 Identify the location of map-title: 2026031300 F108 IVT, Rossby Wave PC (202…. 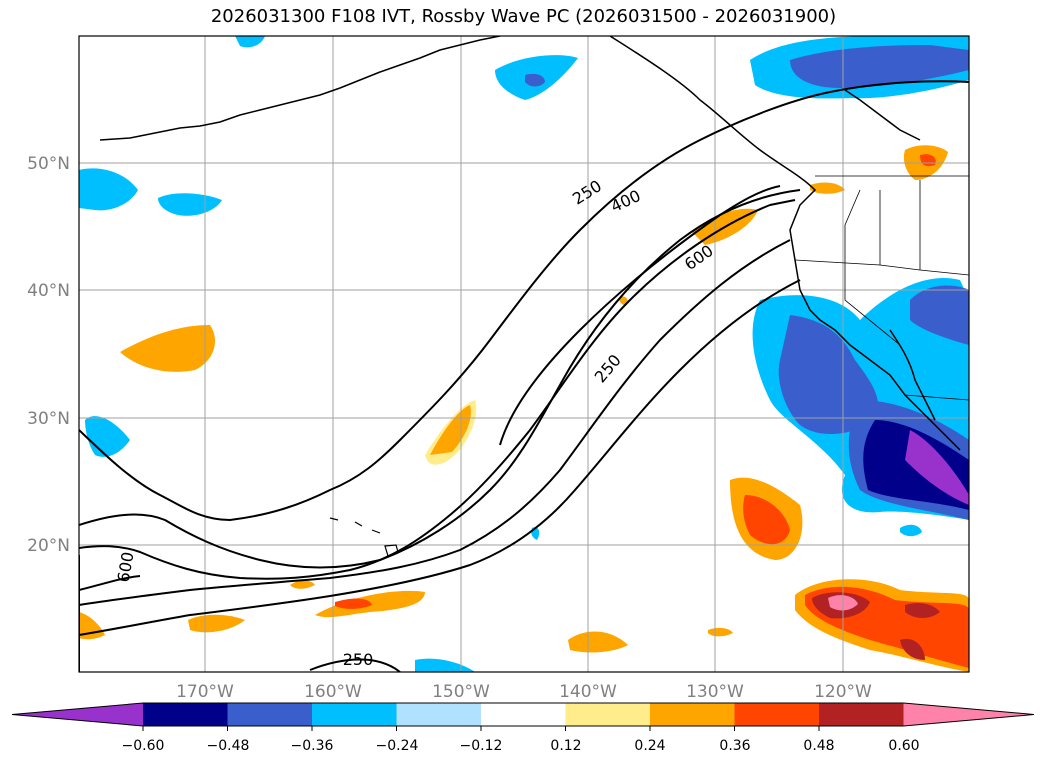
(523, 16).